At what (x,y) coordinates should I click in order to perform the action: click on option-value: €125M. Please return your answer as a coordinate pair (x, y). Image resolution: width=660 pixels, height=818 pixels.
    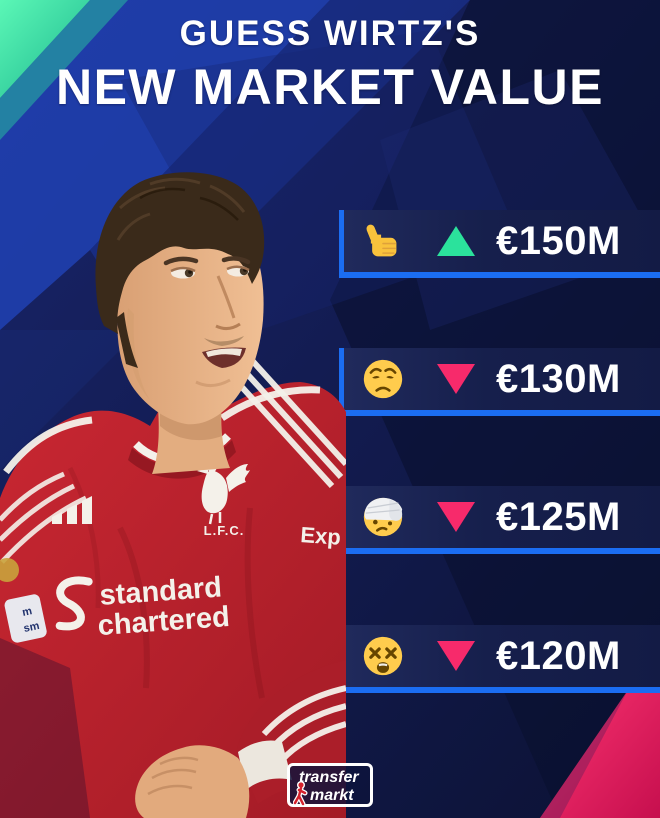
    Looking at the image, I should click on (558, 516).